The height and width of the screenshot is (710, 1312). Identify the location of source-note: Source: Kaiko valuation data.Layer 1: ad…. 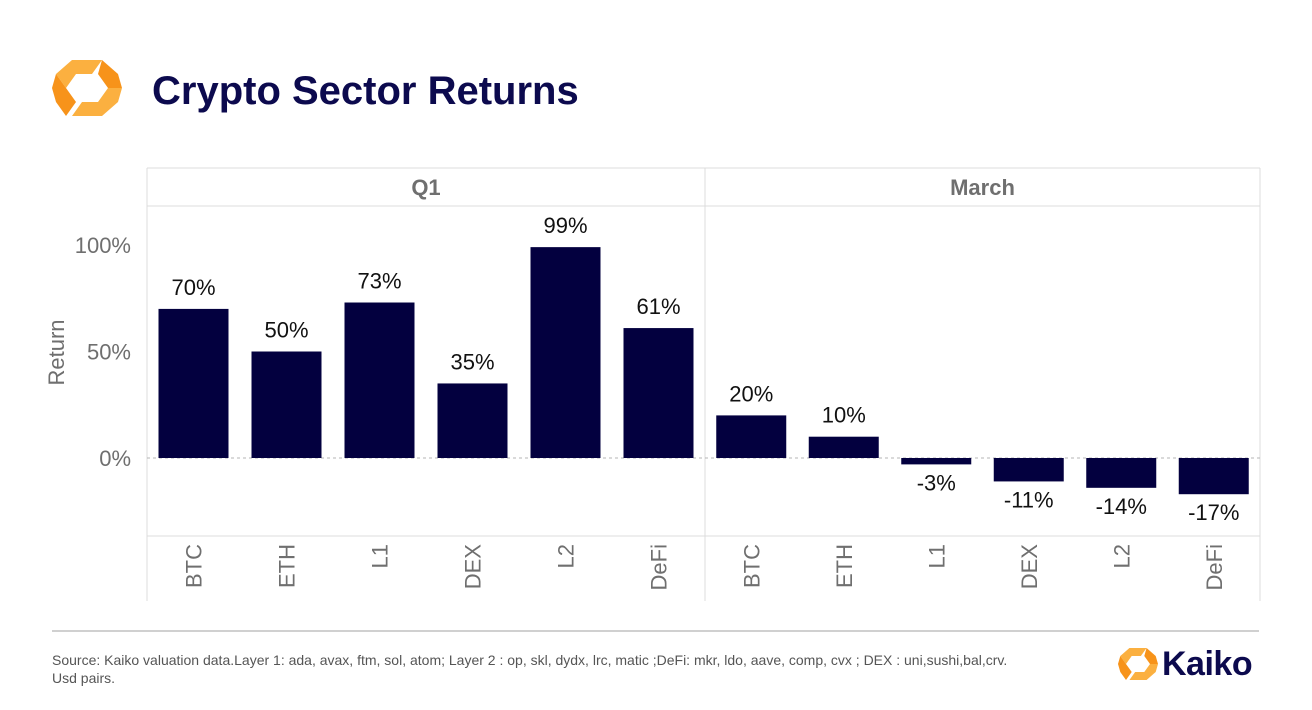
(530, 669).